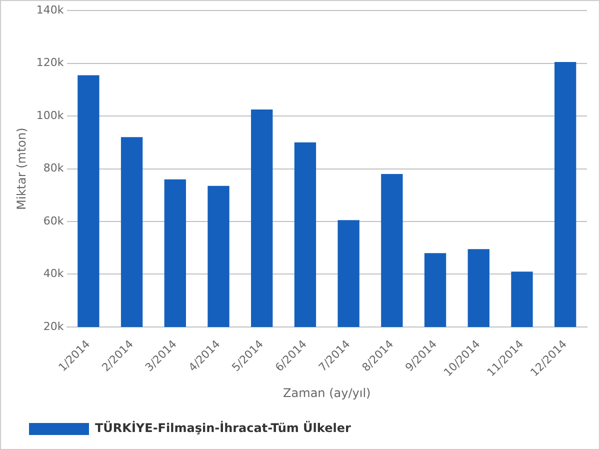 Image resolution: width=600 pixels, height=450 pixels. I want to click on y-tick-label: 80k, so click(53, 168).